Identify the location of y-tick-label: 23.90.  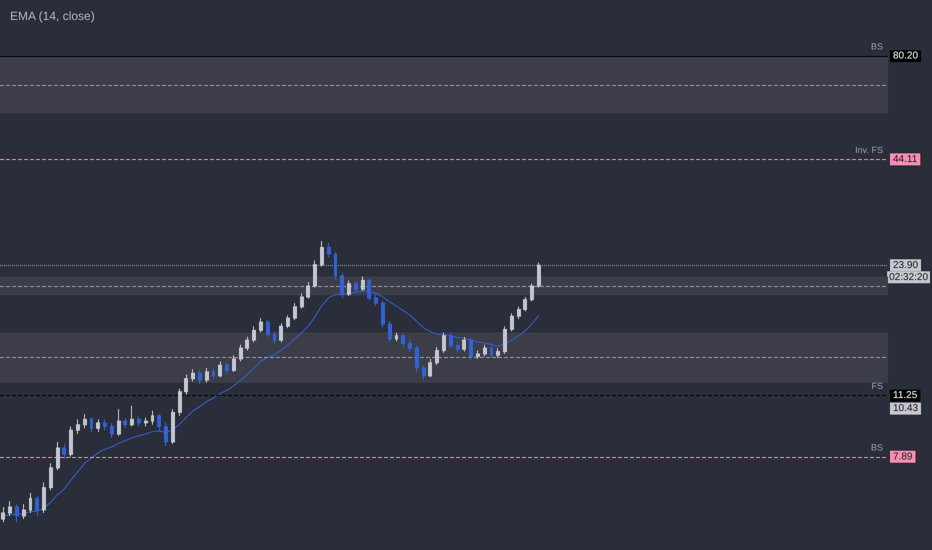
(905, 265).